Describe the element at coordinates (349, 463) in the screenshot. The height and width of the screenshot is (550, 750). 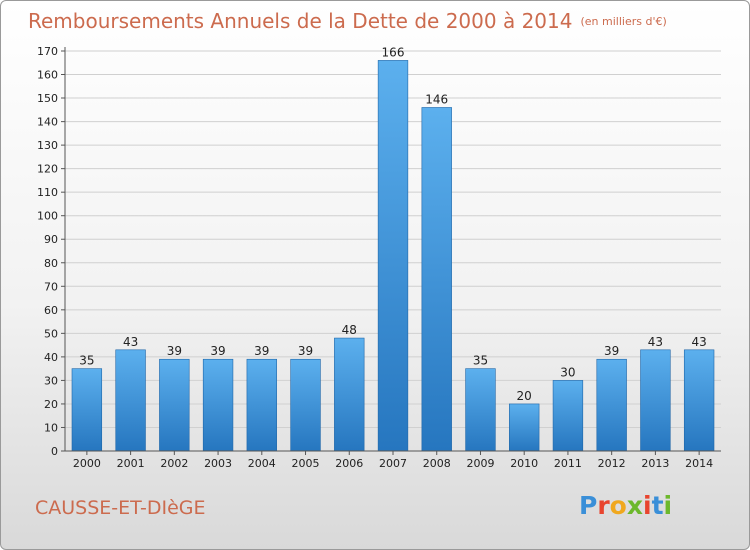
I see `x-tick-label: 2006` at that location.